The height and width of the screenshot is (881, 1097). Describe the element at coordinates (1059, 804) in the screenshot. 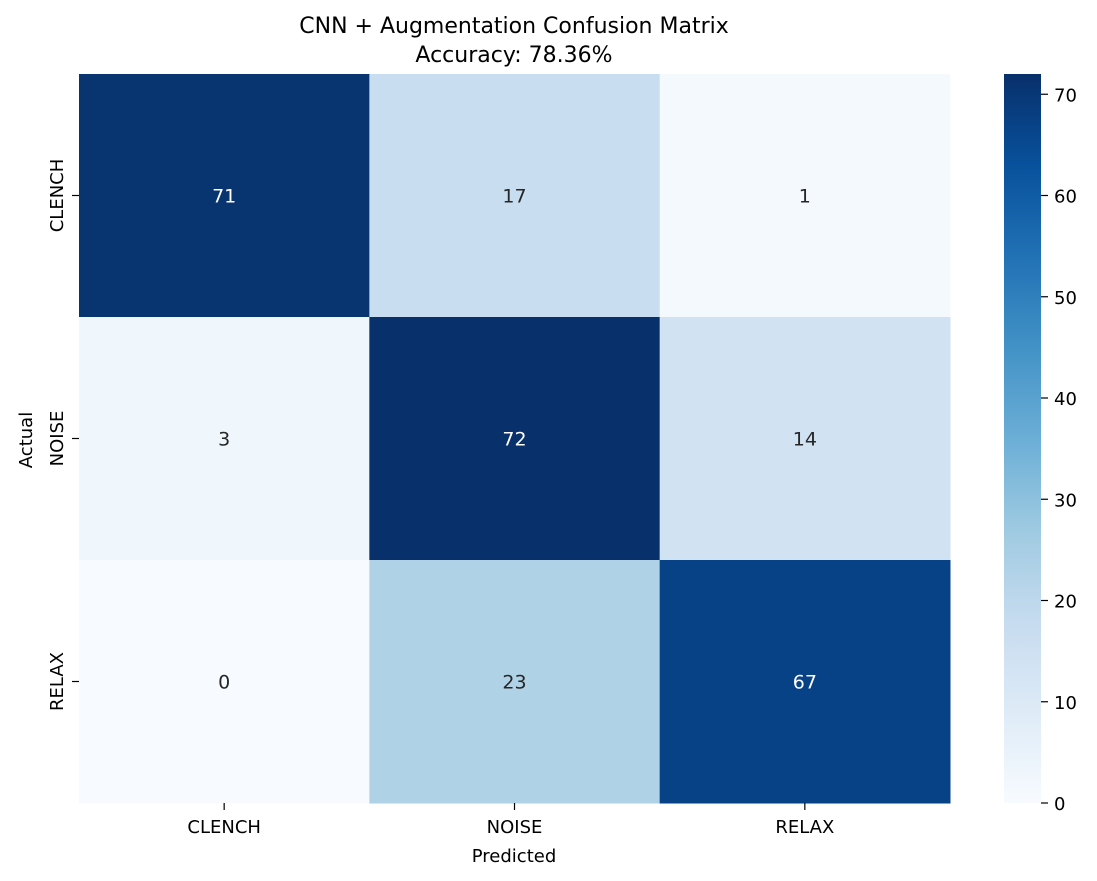

I see `colorbar-tick-label: 0` at that location.